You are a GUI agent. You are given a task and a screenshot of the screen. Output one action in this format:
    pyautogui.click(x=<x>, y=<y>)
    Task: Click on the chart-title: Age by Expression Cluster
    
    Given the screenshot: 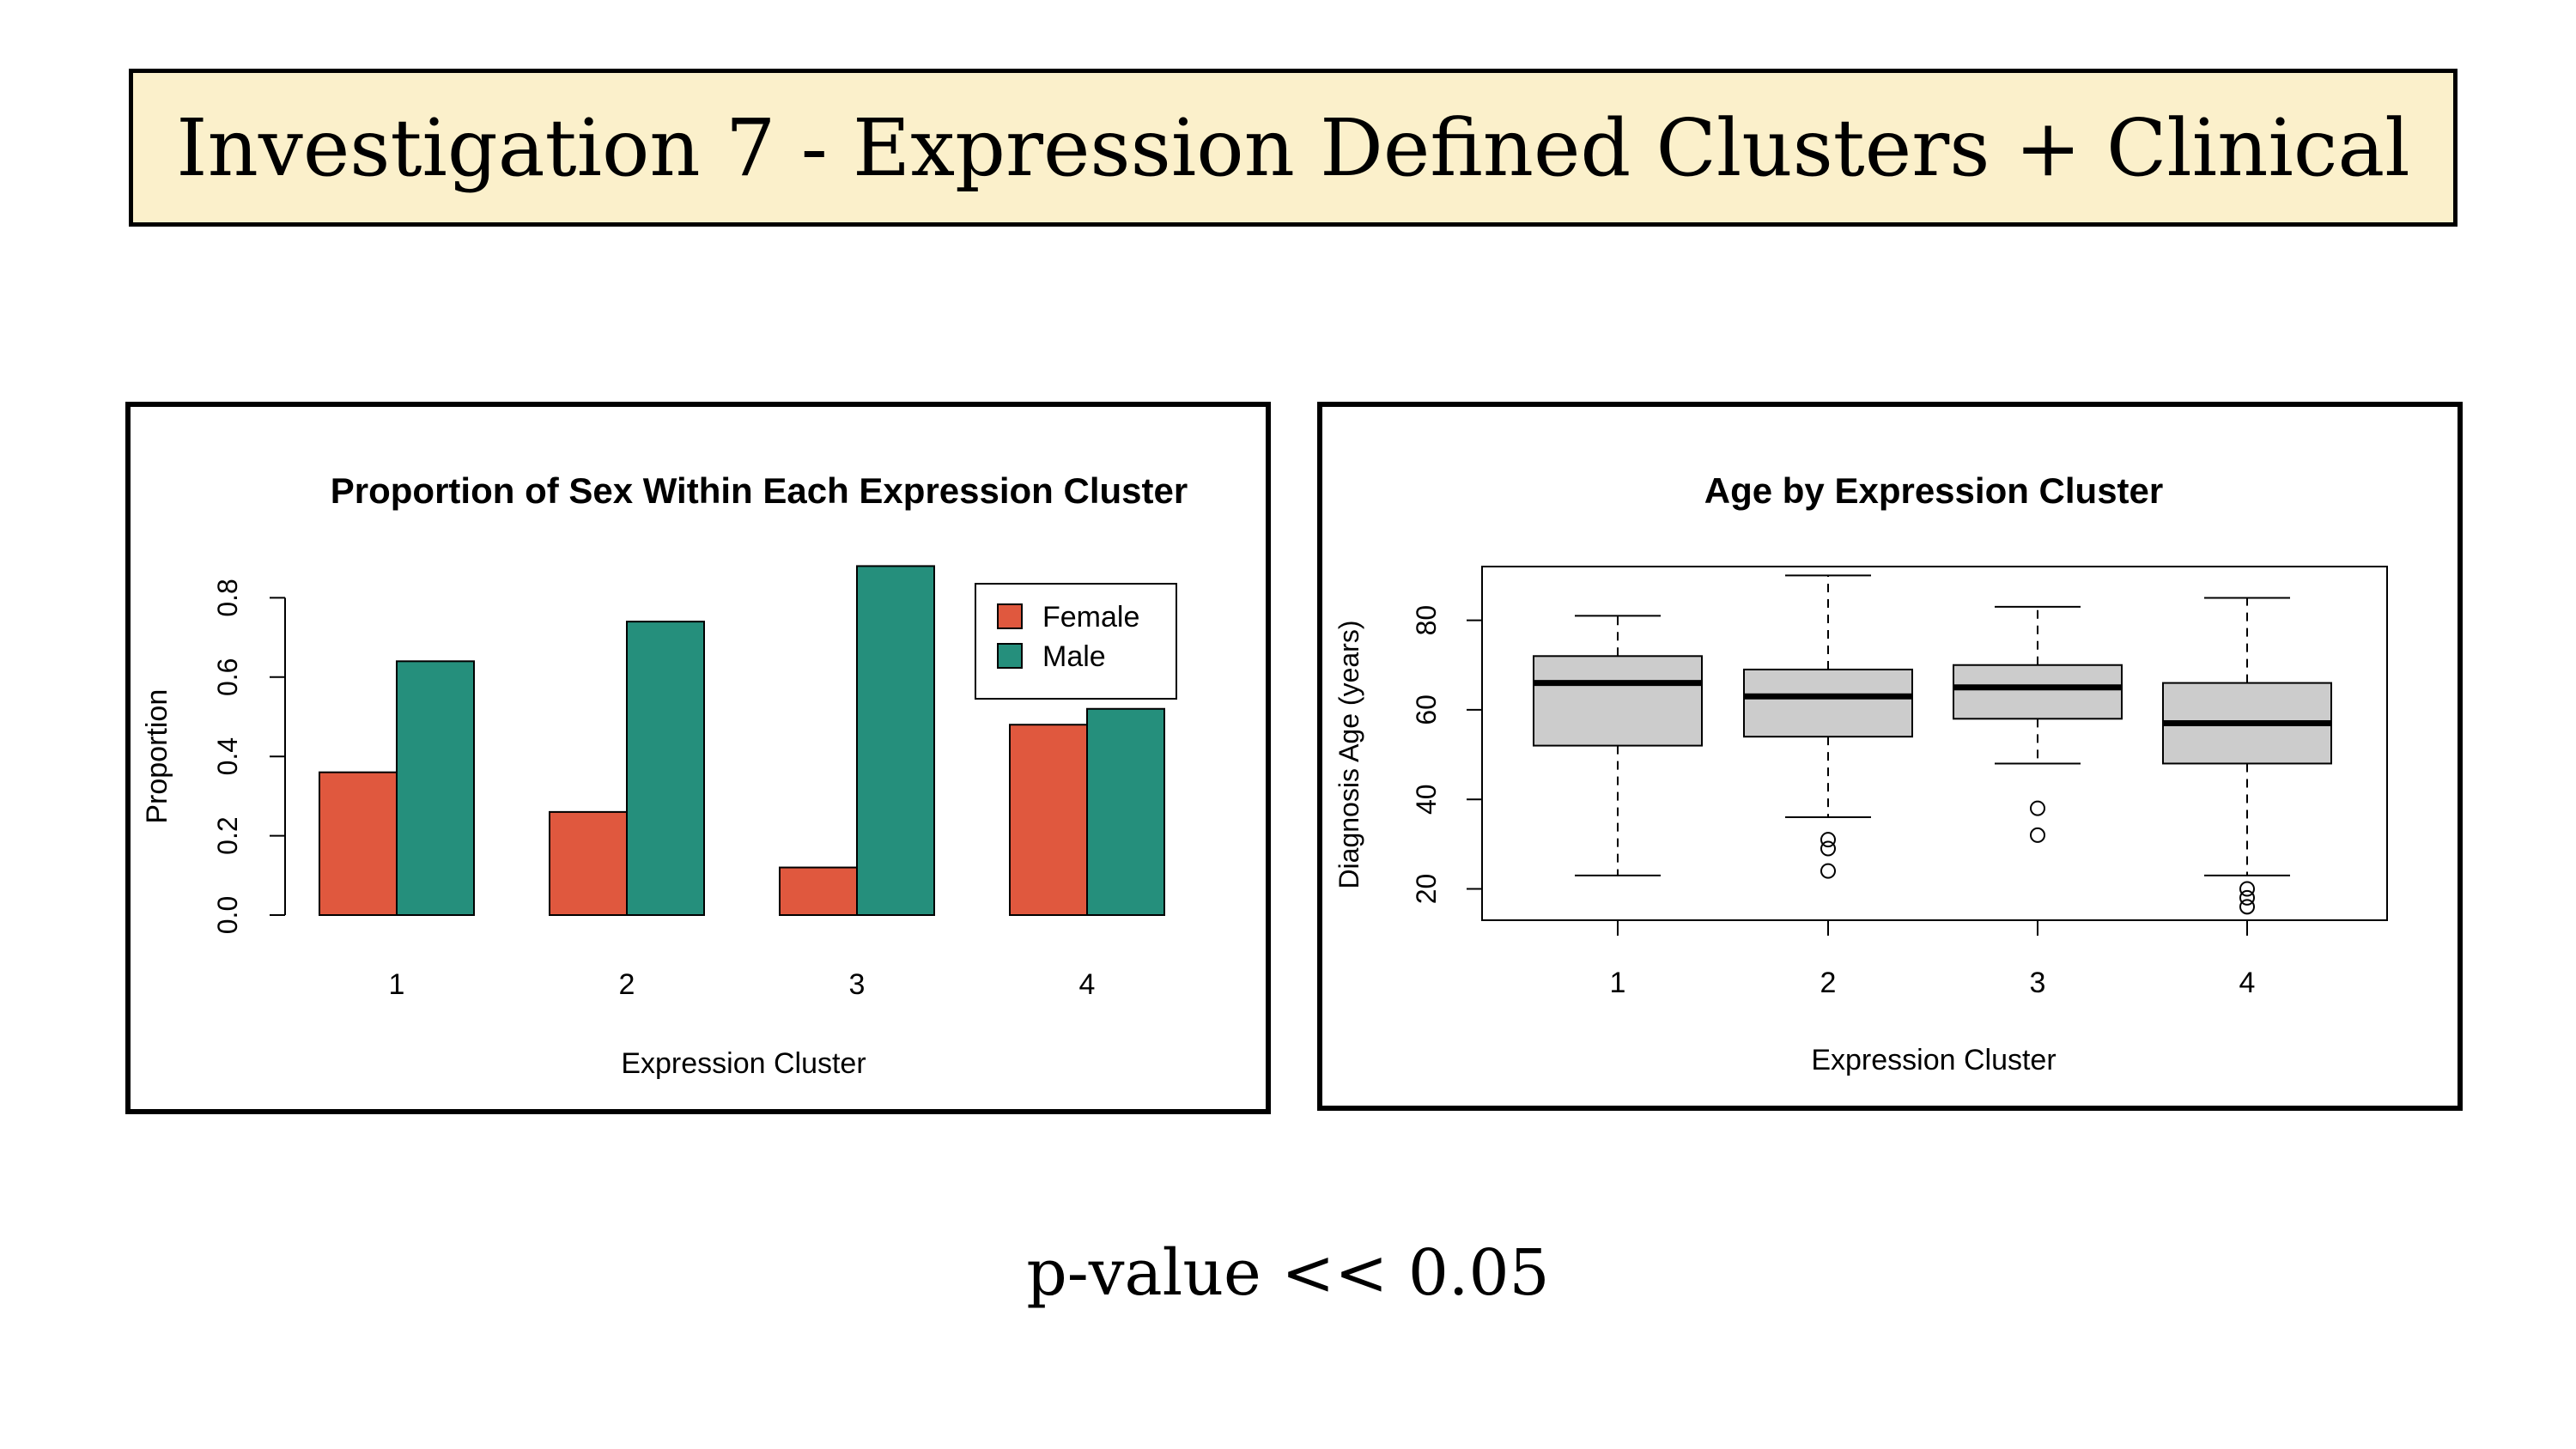 What is the action you would take?
    pyautogui.click(x=1934, y=490)
    